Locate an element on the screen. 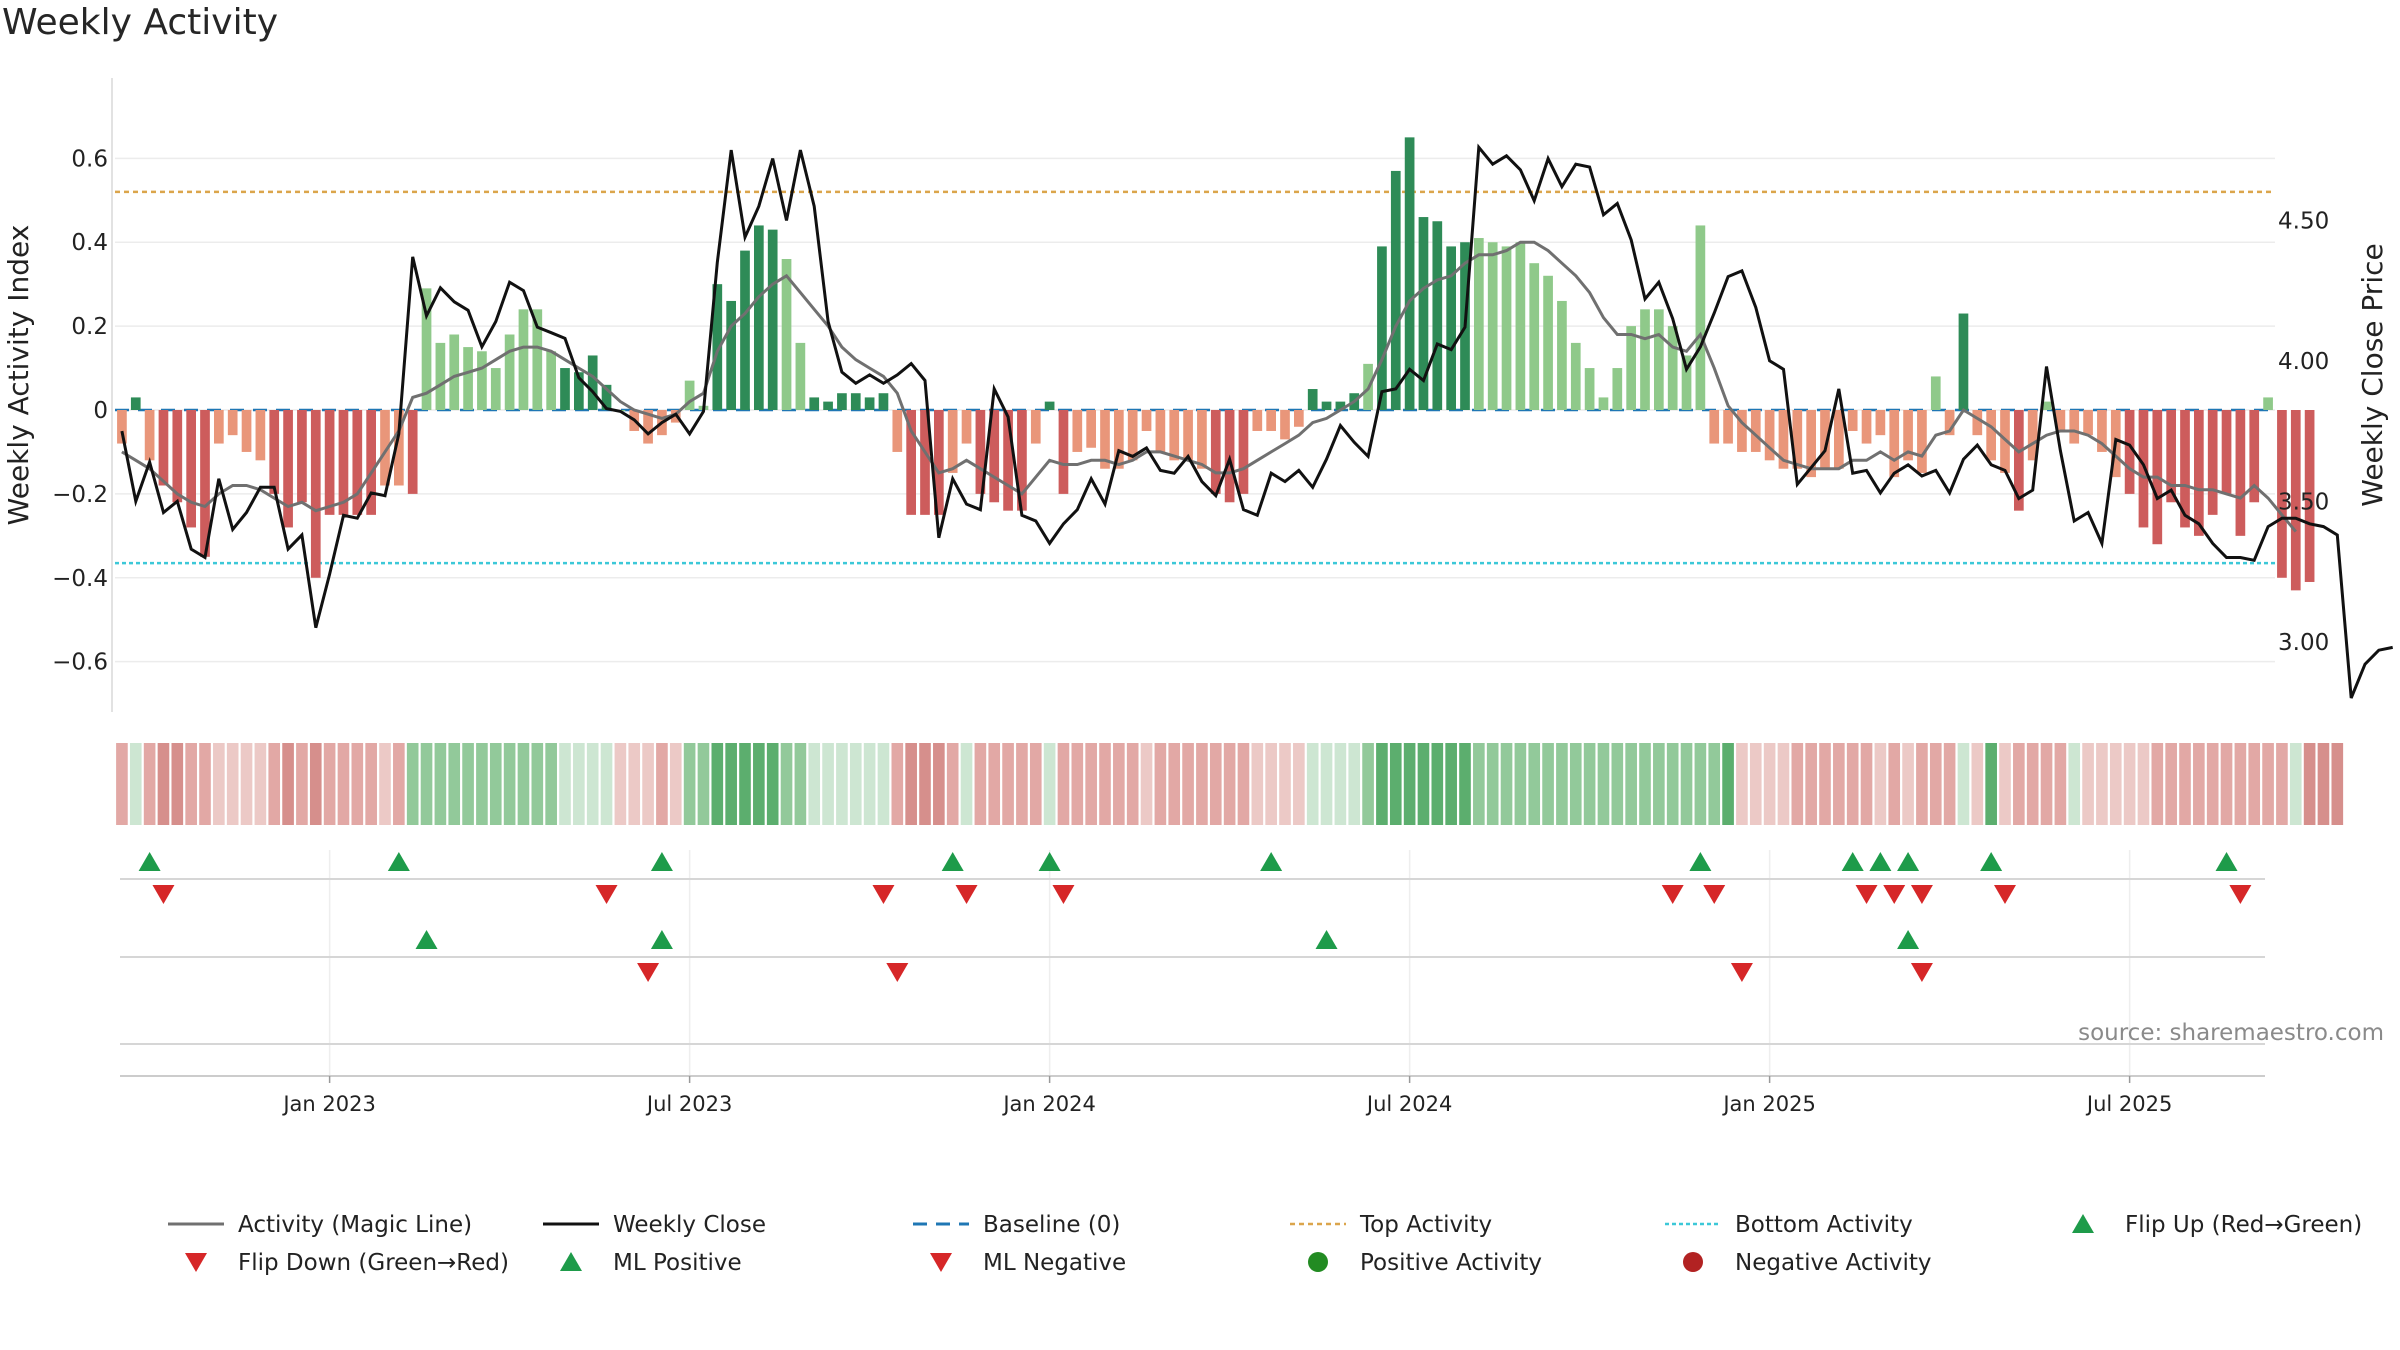  y-tick-label-left: −0.6 is located at coordinates (80, 663).